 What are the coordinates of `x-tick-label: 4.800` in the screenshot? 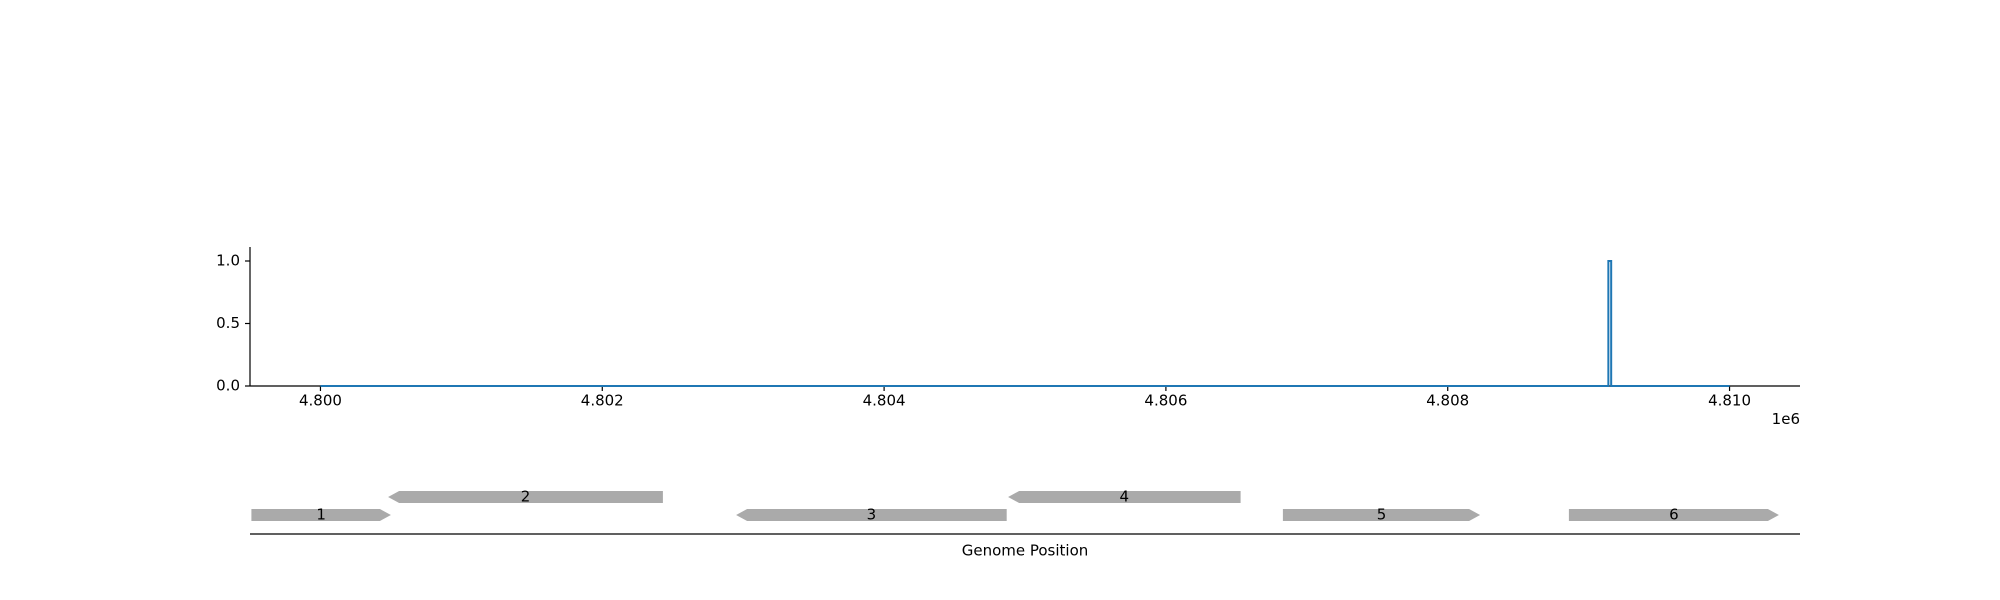 It's located at (320, 401).